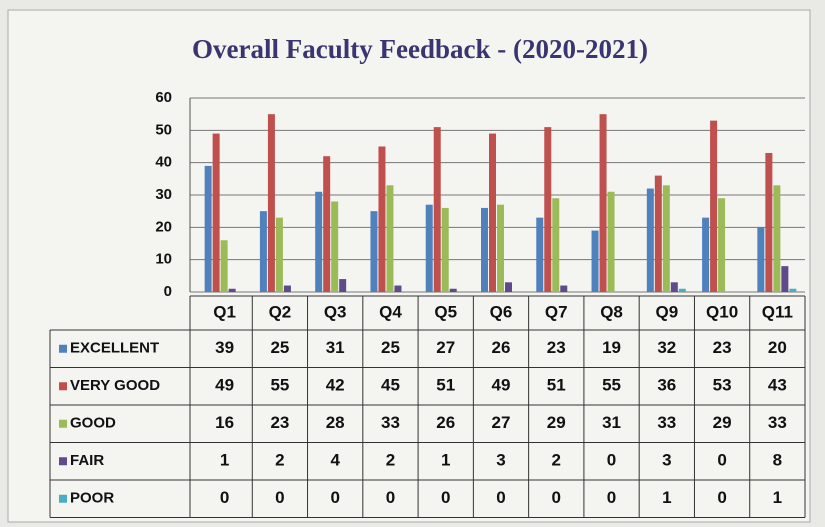 This screenshot has height=527, width=825. I want to click on legend-label: EXCELLENT, so click(114, 348).